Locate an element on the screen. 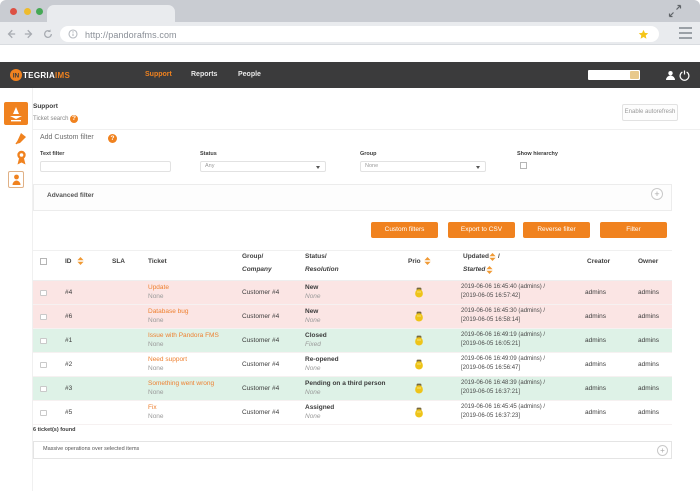 This screenshot has height=491, width=700. svg-text: TEGRIA is located at coordinates (39, 75).